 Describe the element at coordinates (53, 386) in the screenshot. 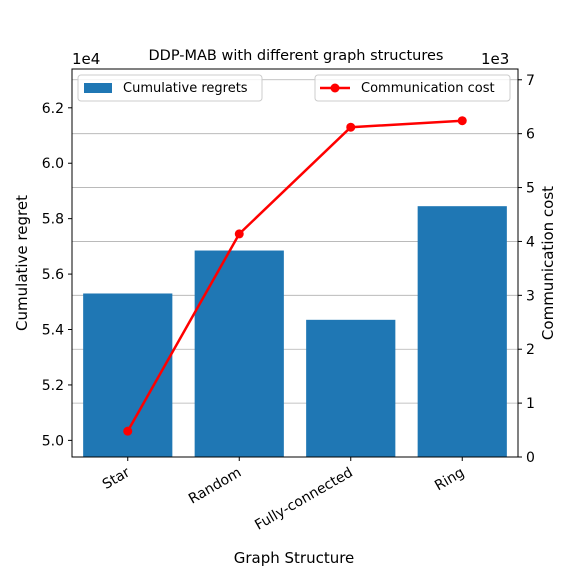

I see `left-tick-label: 5.2` at that location.